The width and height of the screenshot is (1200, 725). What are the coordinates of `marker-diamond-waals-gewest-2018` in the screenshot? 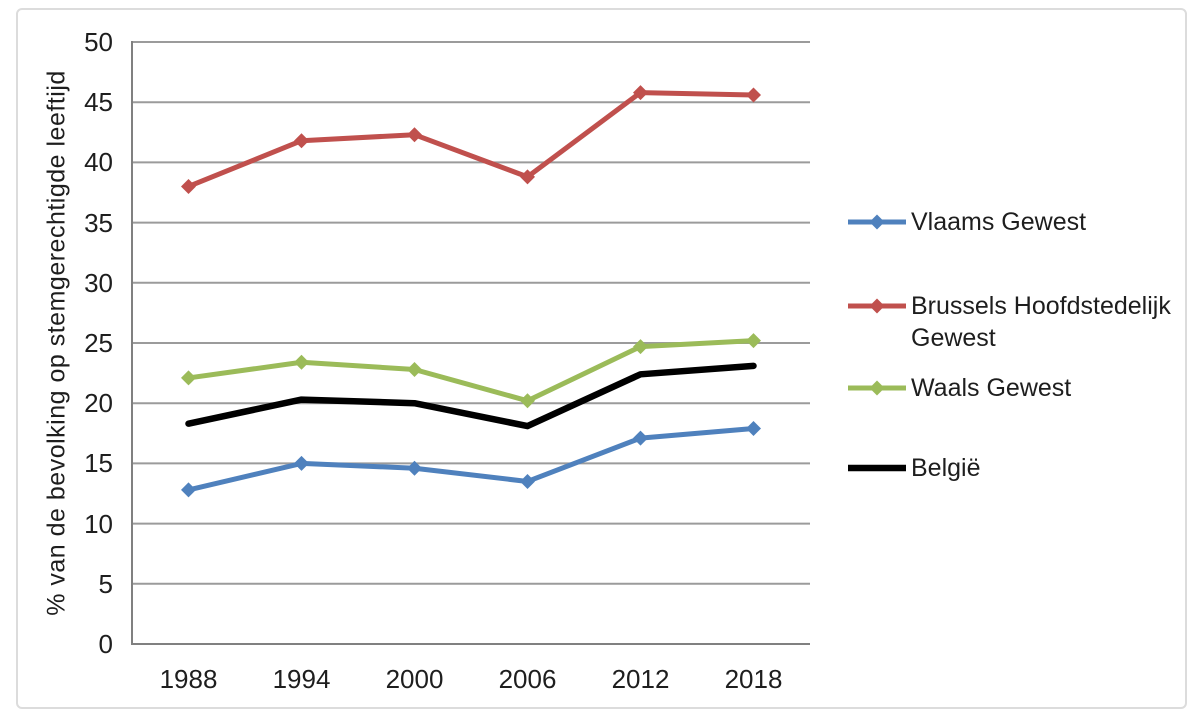 It's located at (753, 341).